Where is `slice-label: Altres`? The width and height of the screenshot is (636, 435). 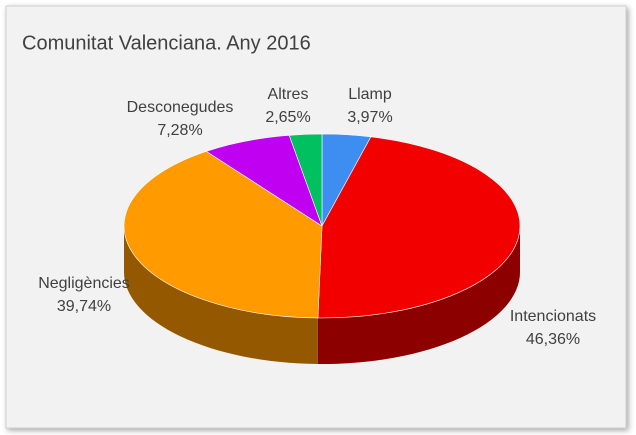 slice-label: Altres is located at coordinates (288, 94).